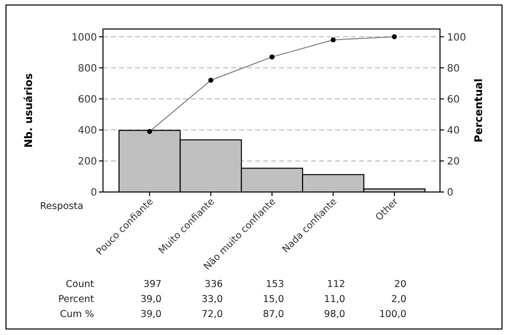 Image resolution: width=508 pixels, height=335 pixels. What do you see at coordinates (29, 110) in the screenshot?
I see `y-axis-title: Nb. usuários` at bounding box center [29, 110].